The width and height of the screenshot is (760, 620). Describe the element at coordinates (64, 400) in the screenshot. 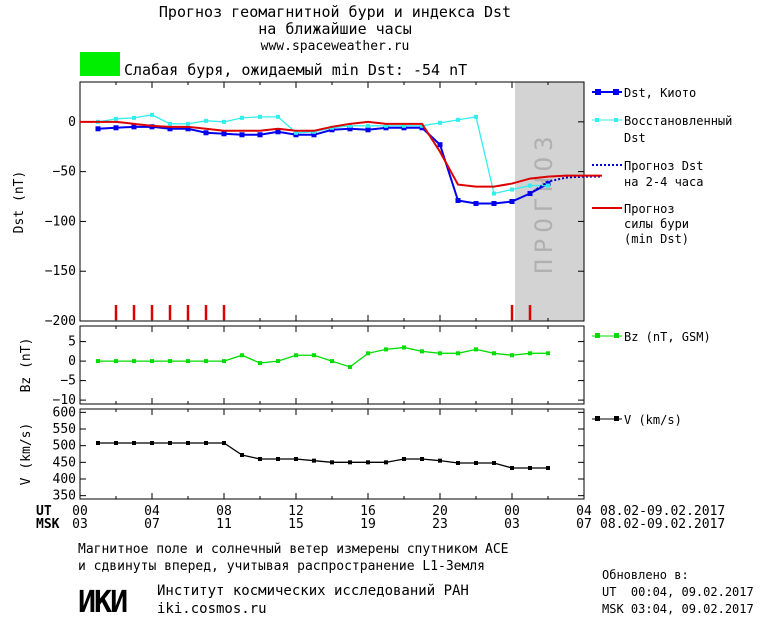

I see `y-tick-label: −10` at that location.